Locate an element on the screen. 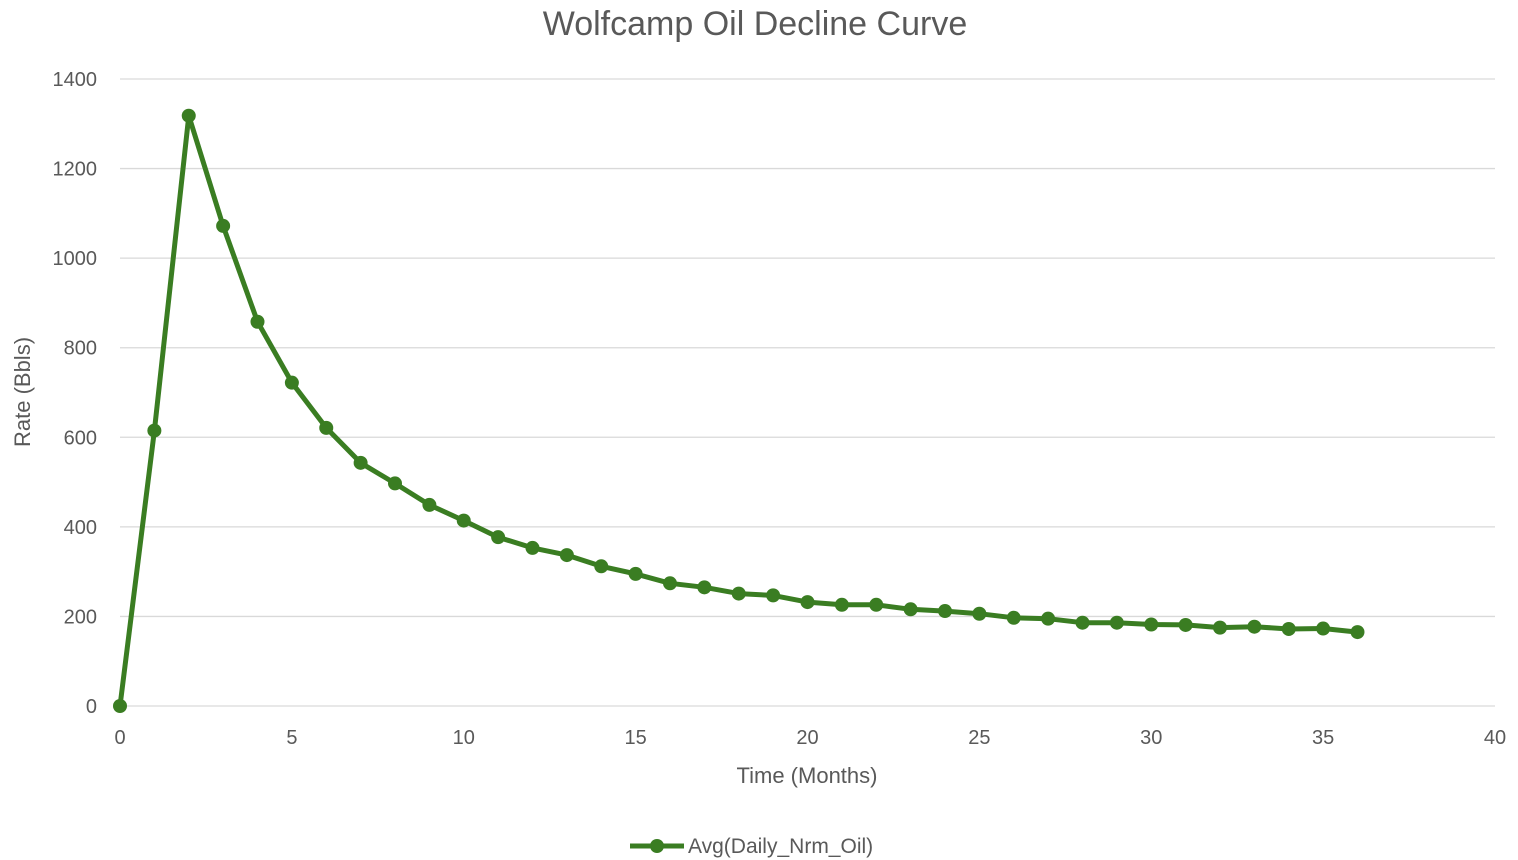 The height and width of the screenshot is (860, 1518). legend-marker-swatch is located at coordinates (657, 846).